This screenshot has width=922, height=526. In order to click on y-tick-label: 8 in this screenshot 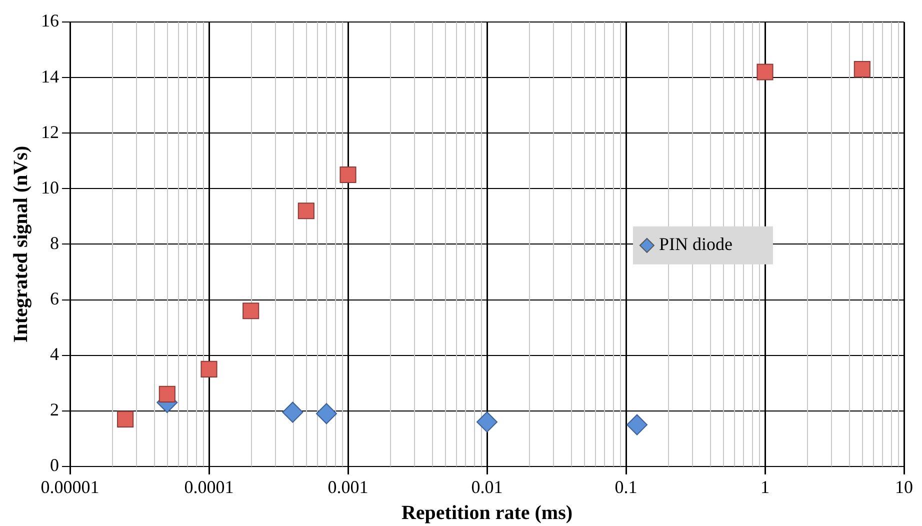, I will do `click(54, 242)`.